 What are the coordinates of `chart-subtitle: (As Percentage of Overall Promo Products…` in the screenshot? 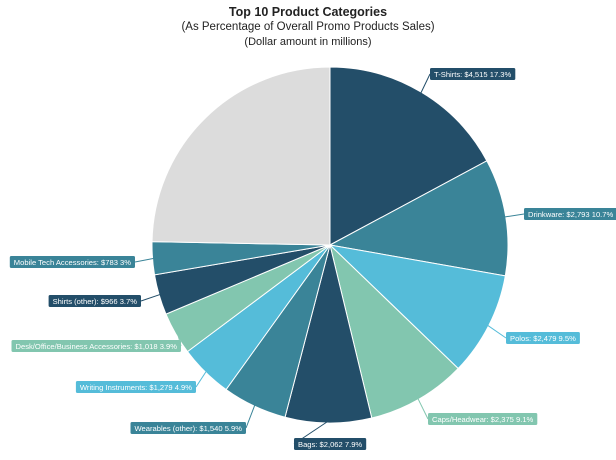 It's located at (308, 27).